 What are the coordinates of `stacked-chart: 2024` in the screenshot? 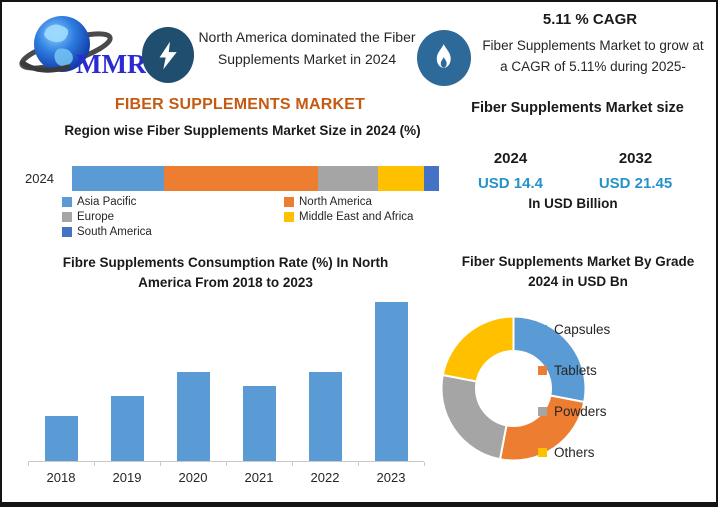 It's located at (232, 178).